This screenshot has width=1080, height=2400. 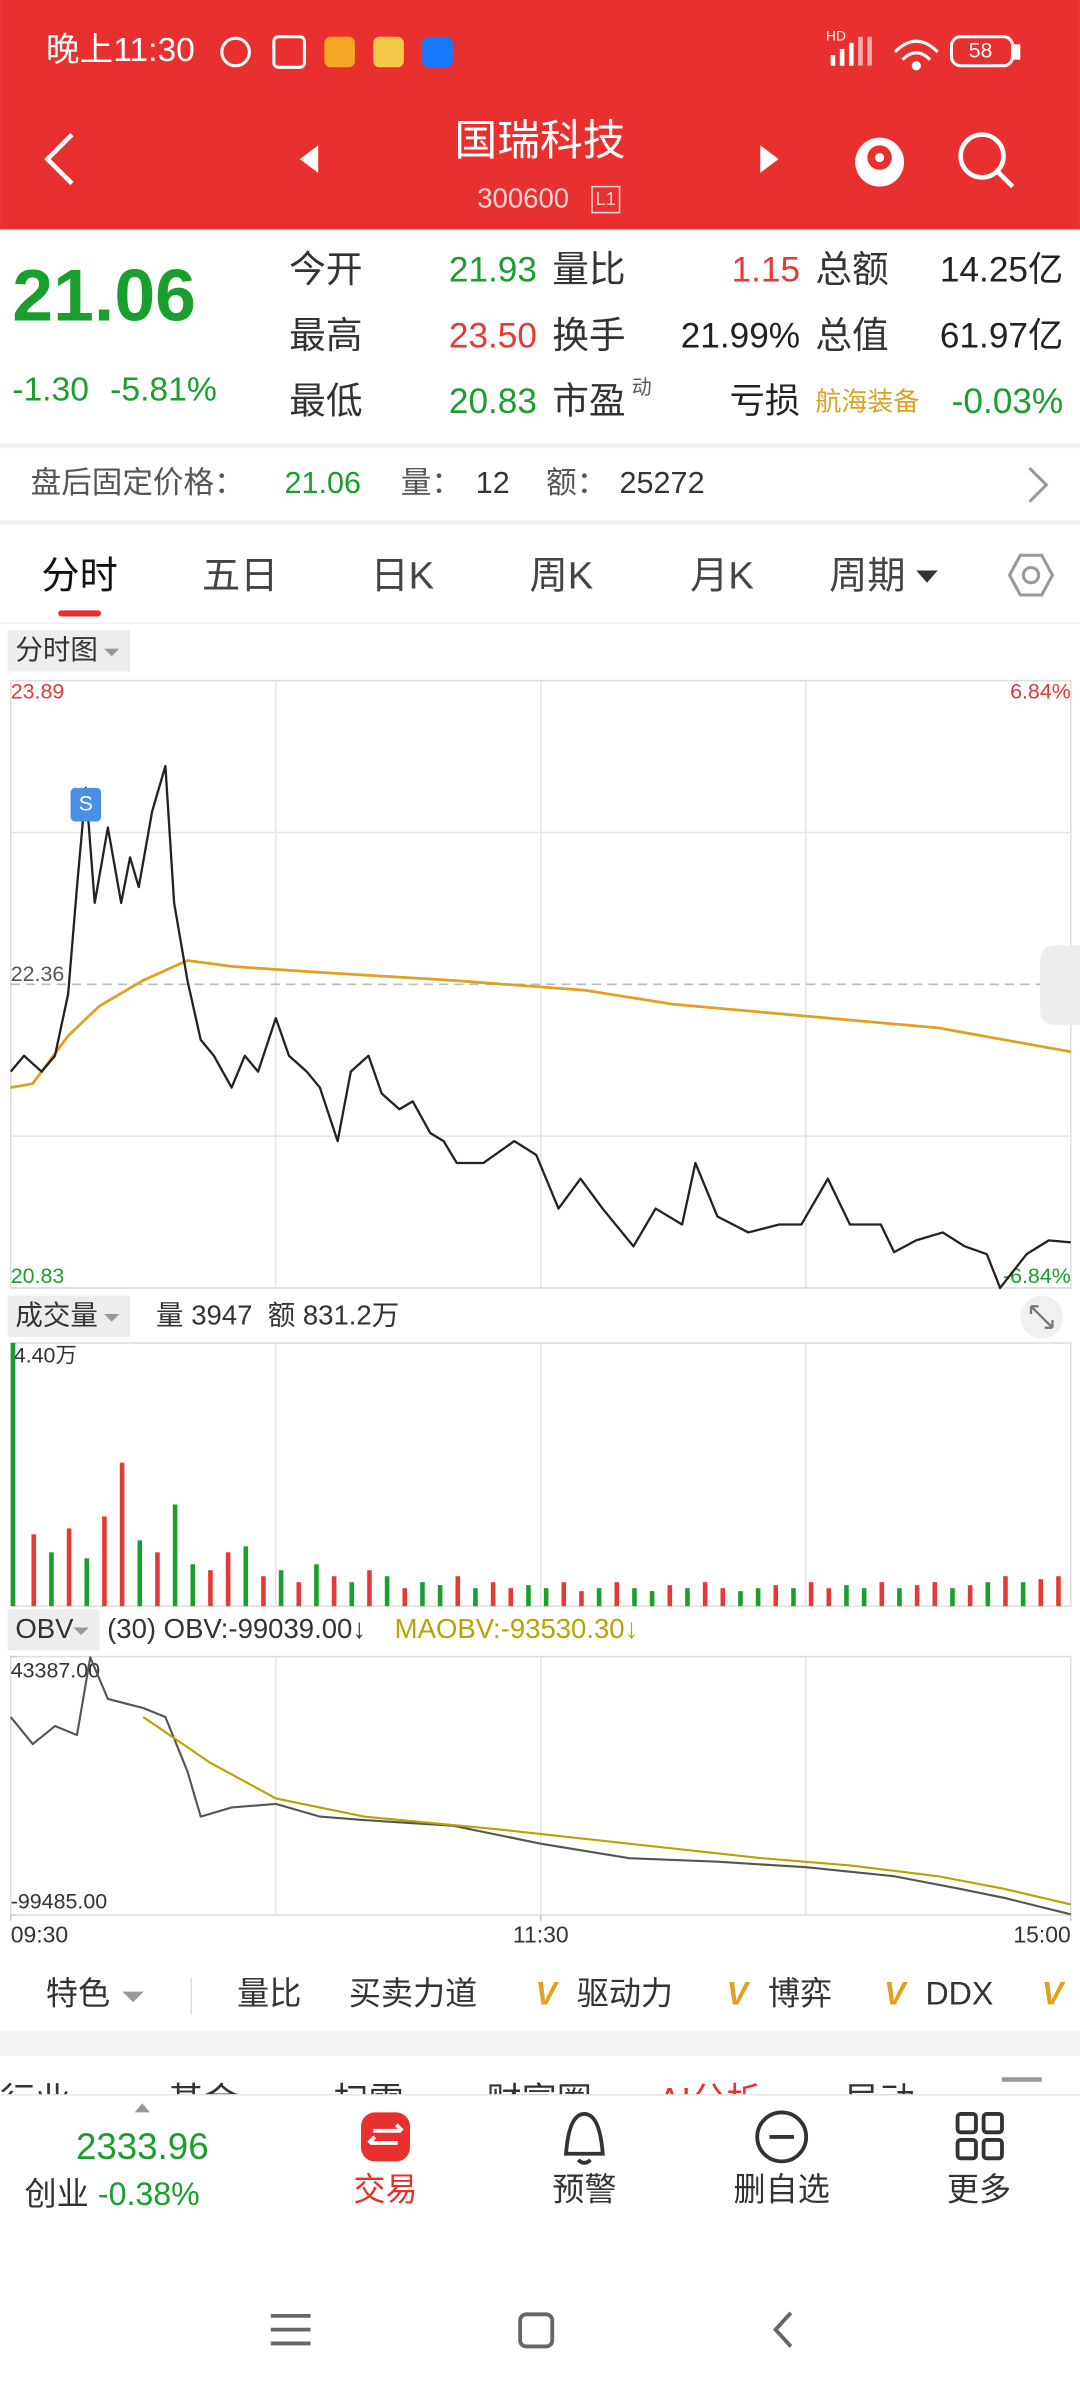 What do you see at coordinates (368, 2101) in the screenshot?
I see `sub-tab: 扫雷` at bounding box center [368, 2101].